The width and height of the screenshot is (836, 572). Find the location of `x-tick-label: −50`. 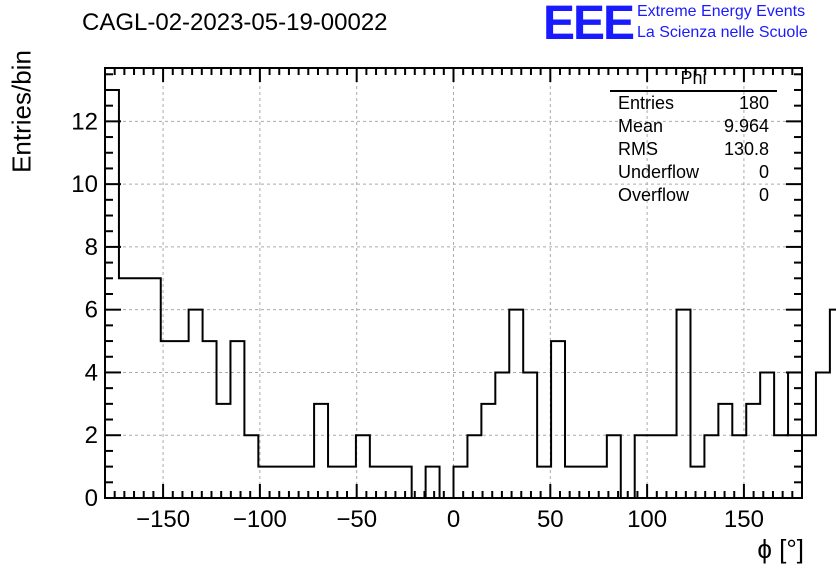

x-tick-label: −50 is located at coordinates (356, 519).